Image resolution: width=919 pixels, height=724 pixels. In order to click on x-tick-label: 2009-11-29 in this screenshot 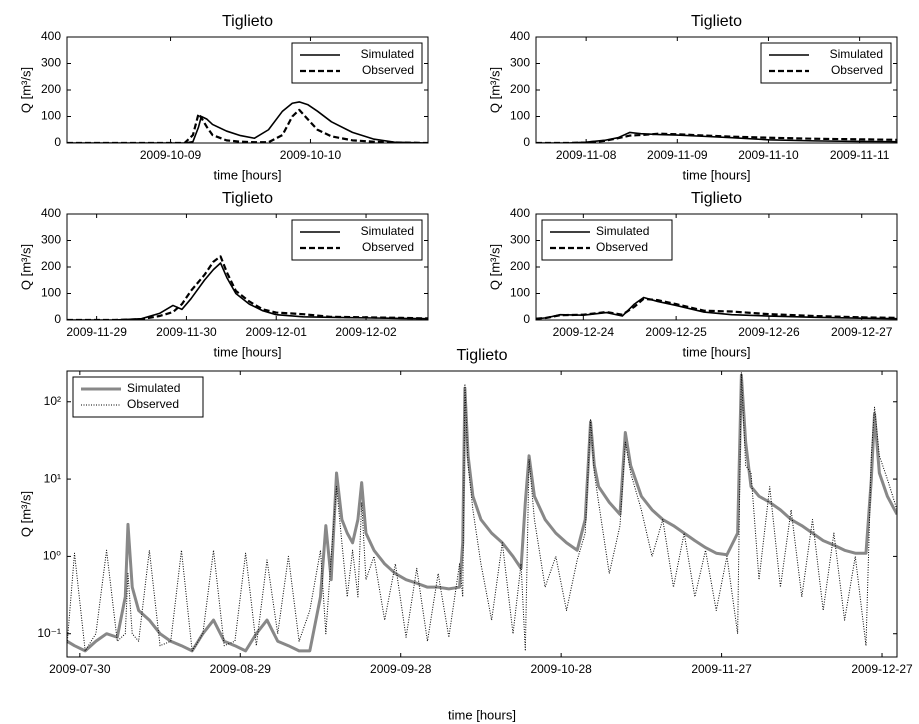, I will do `click(96, 332)`.